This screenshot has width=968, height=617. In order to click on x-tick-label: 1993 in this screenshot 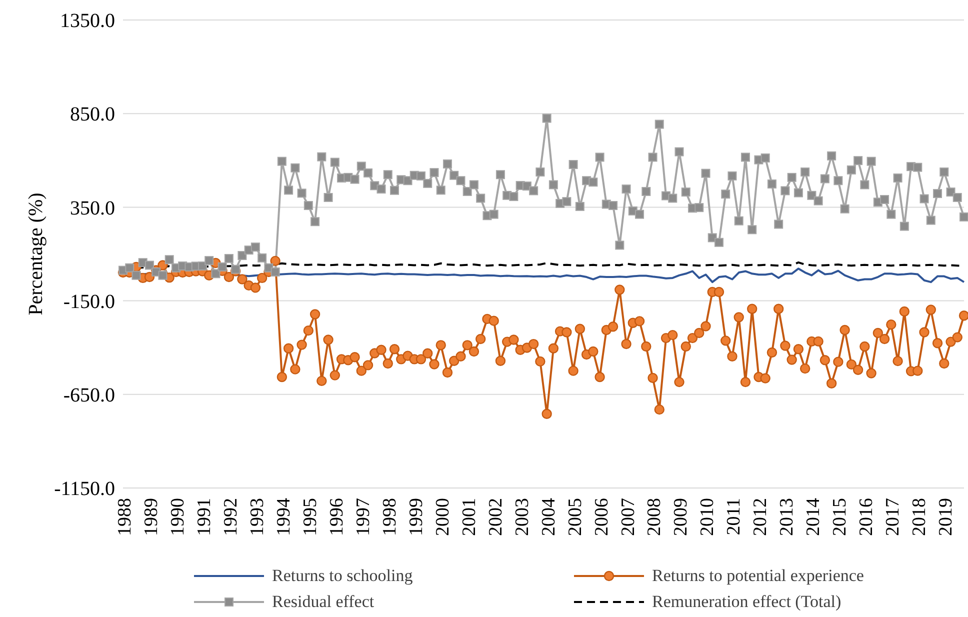, I will do `click(257, 517)`.